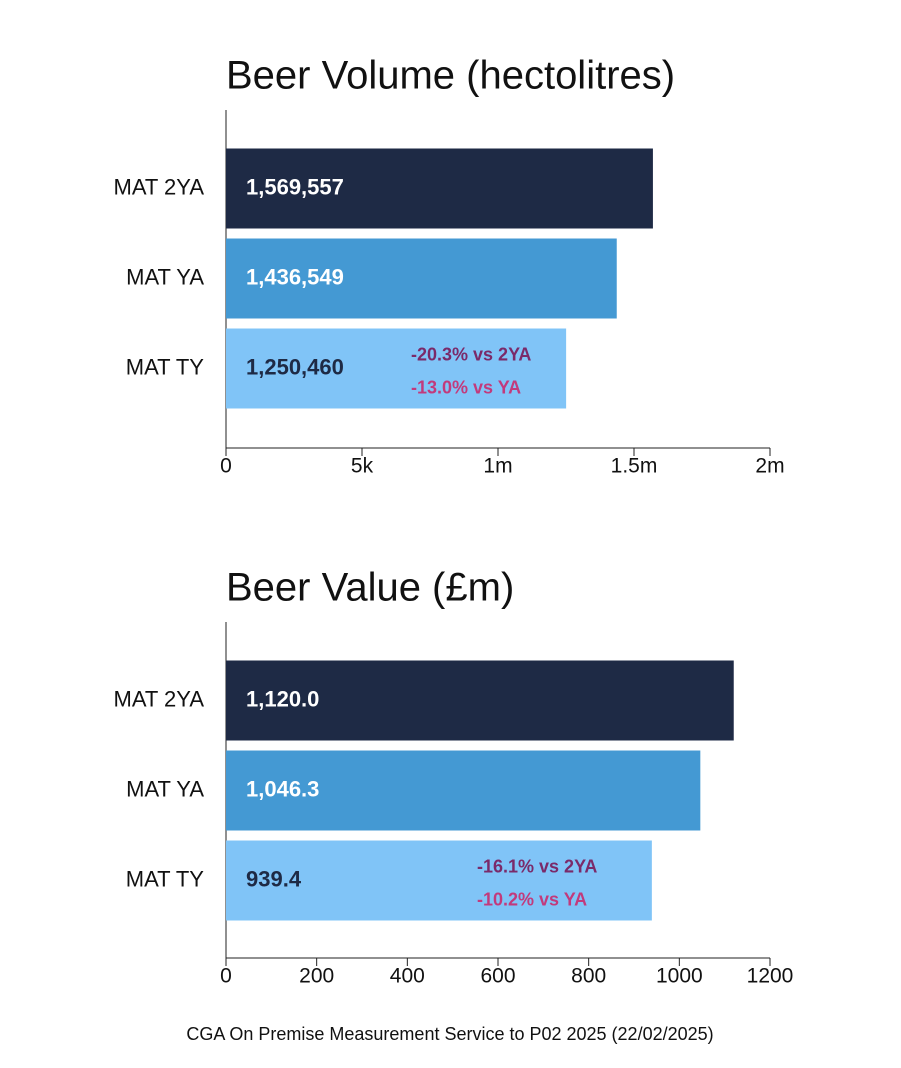 Image resolution: width=901 pixels, height=1068 pixels. What do you see at coordinates (295, 366) in the screenshot?
I see `value-label: 1,250,460` at bounding box center [295, 366].